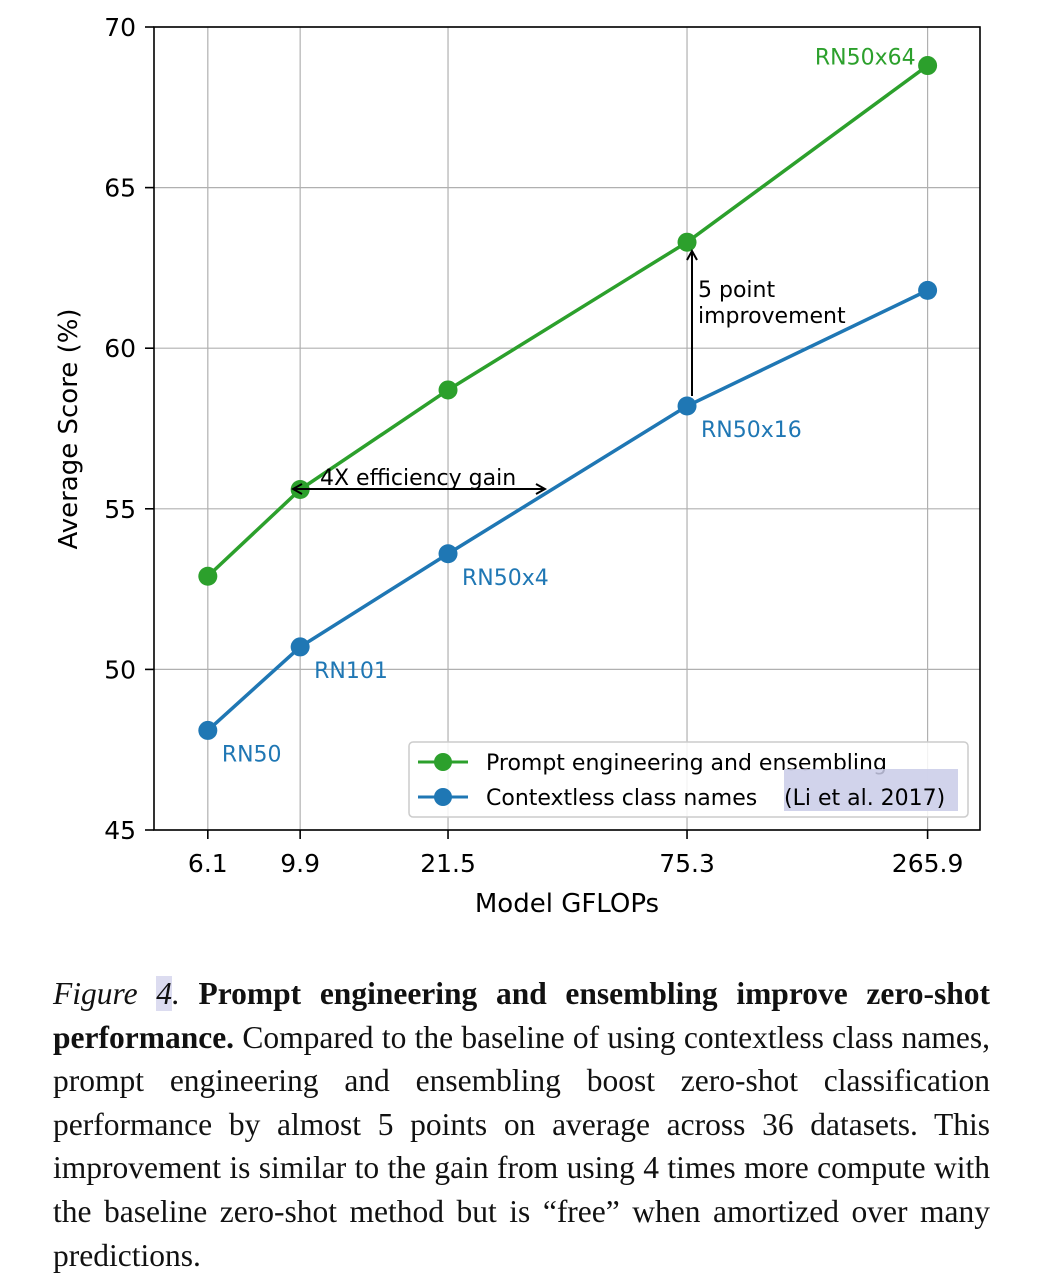 This screenshot has width=1061, height=1277. I want to click on y-tick-label: 45, so click(120, 830).